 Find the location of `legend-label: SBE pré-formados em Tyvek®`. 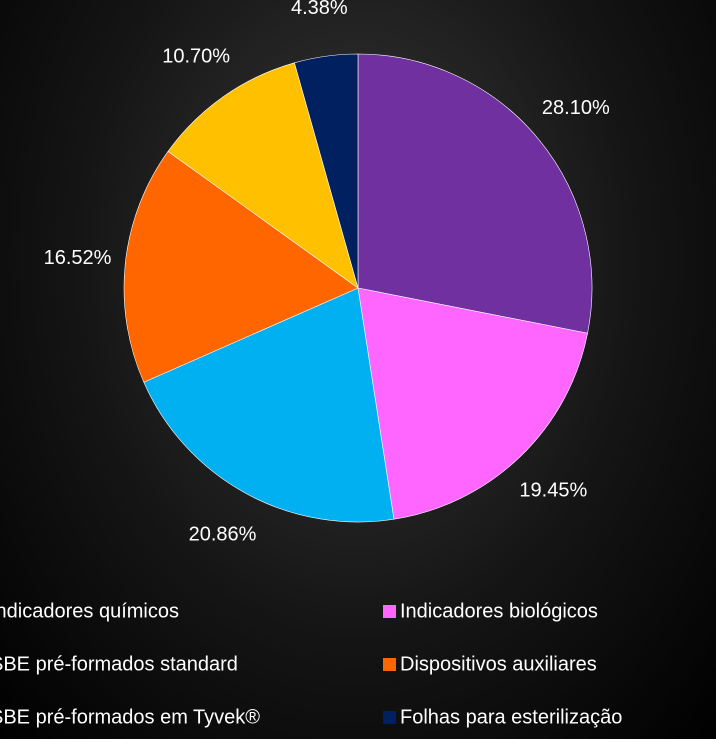

legend-label: SBE pré-formados em Tyvek® is located at coordinates (130, 717).